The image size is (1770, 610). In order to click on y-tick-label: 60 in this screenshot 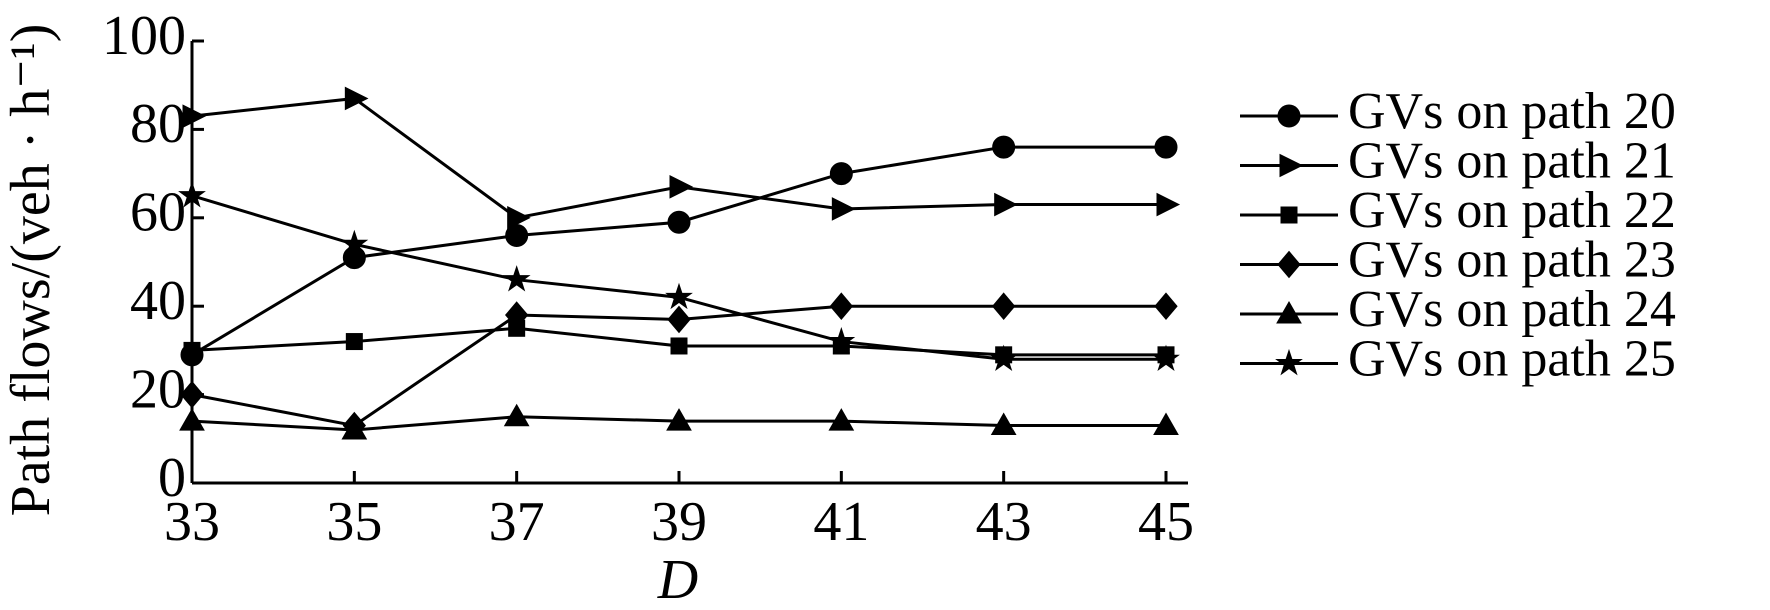, I will do `click(158, 213)`.